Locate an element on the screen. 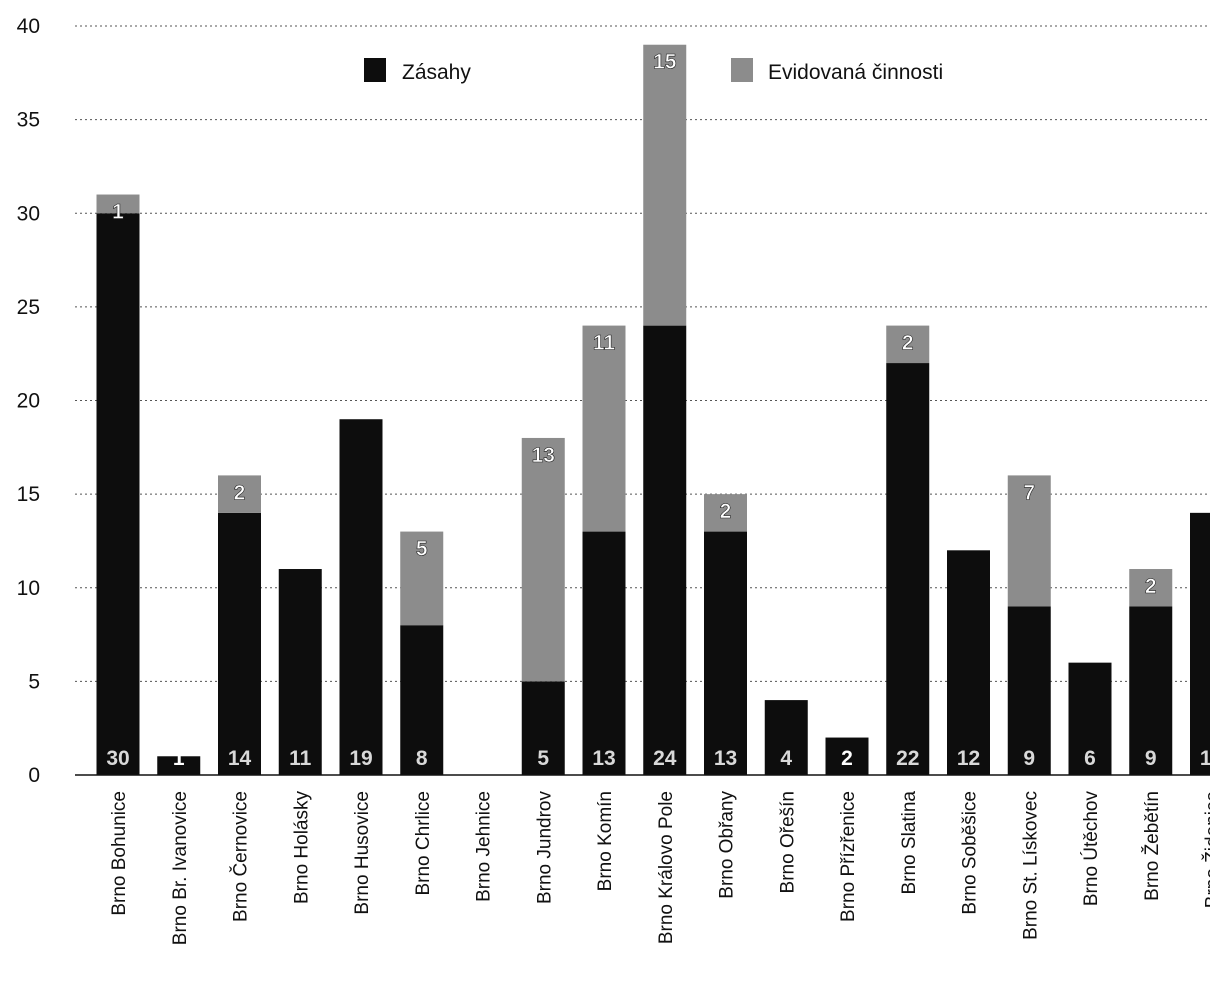  x-category-label: Brno Bohunice is located at coordinates (119, 853).